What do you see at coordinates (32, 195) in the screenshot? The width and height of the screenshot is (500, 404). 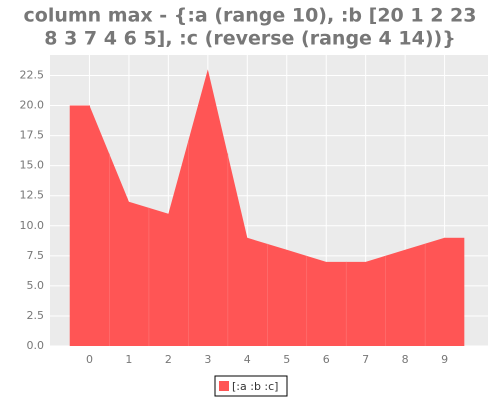 I see `y-tick-label: 12.5` at bounding box center [32, 195].